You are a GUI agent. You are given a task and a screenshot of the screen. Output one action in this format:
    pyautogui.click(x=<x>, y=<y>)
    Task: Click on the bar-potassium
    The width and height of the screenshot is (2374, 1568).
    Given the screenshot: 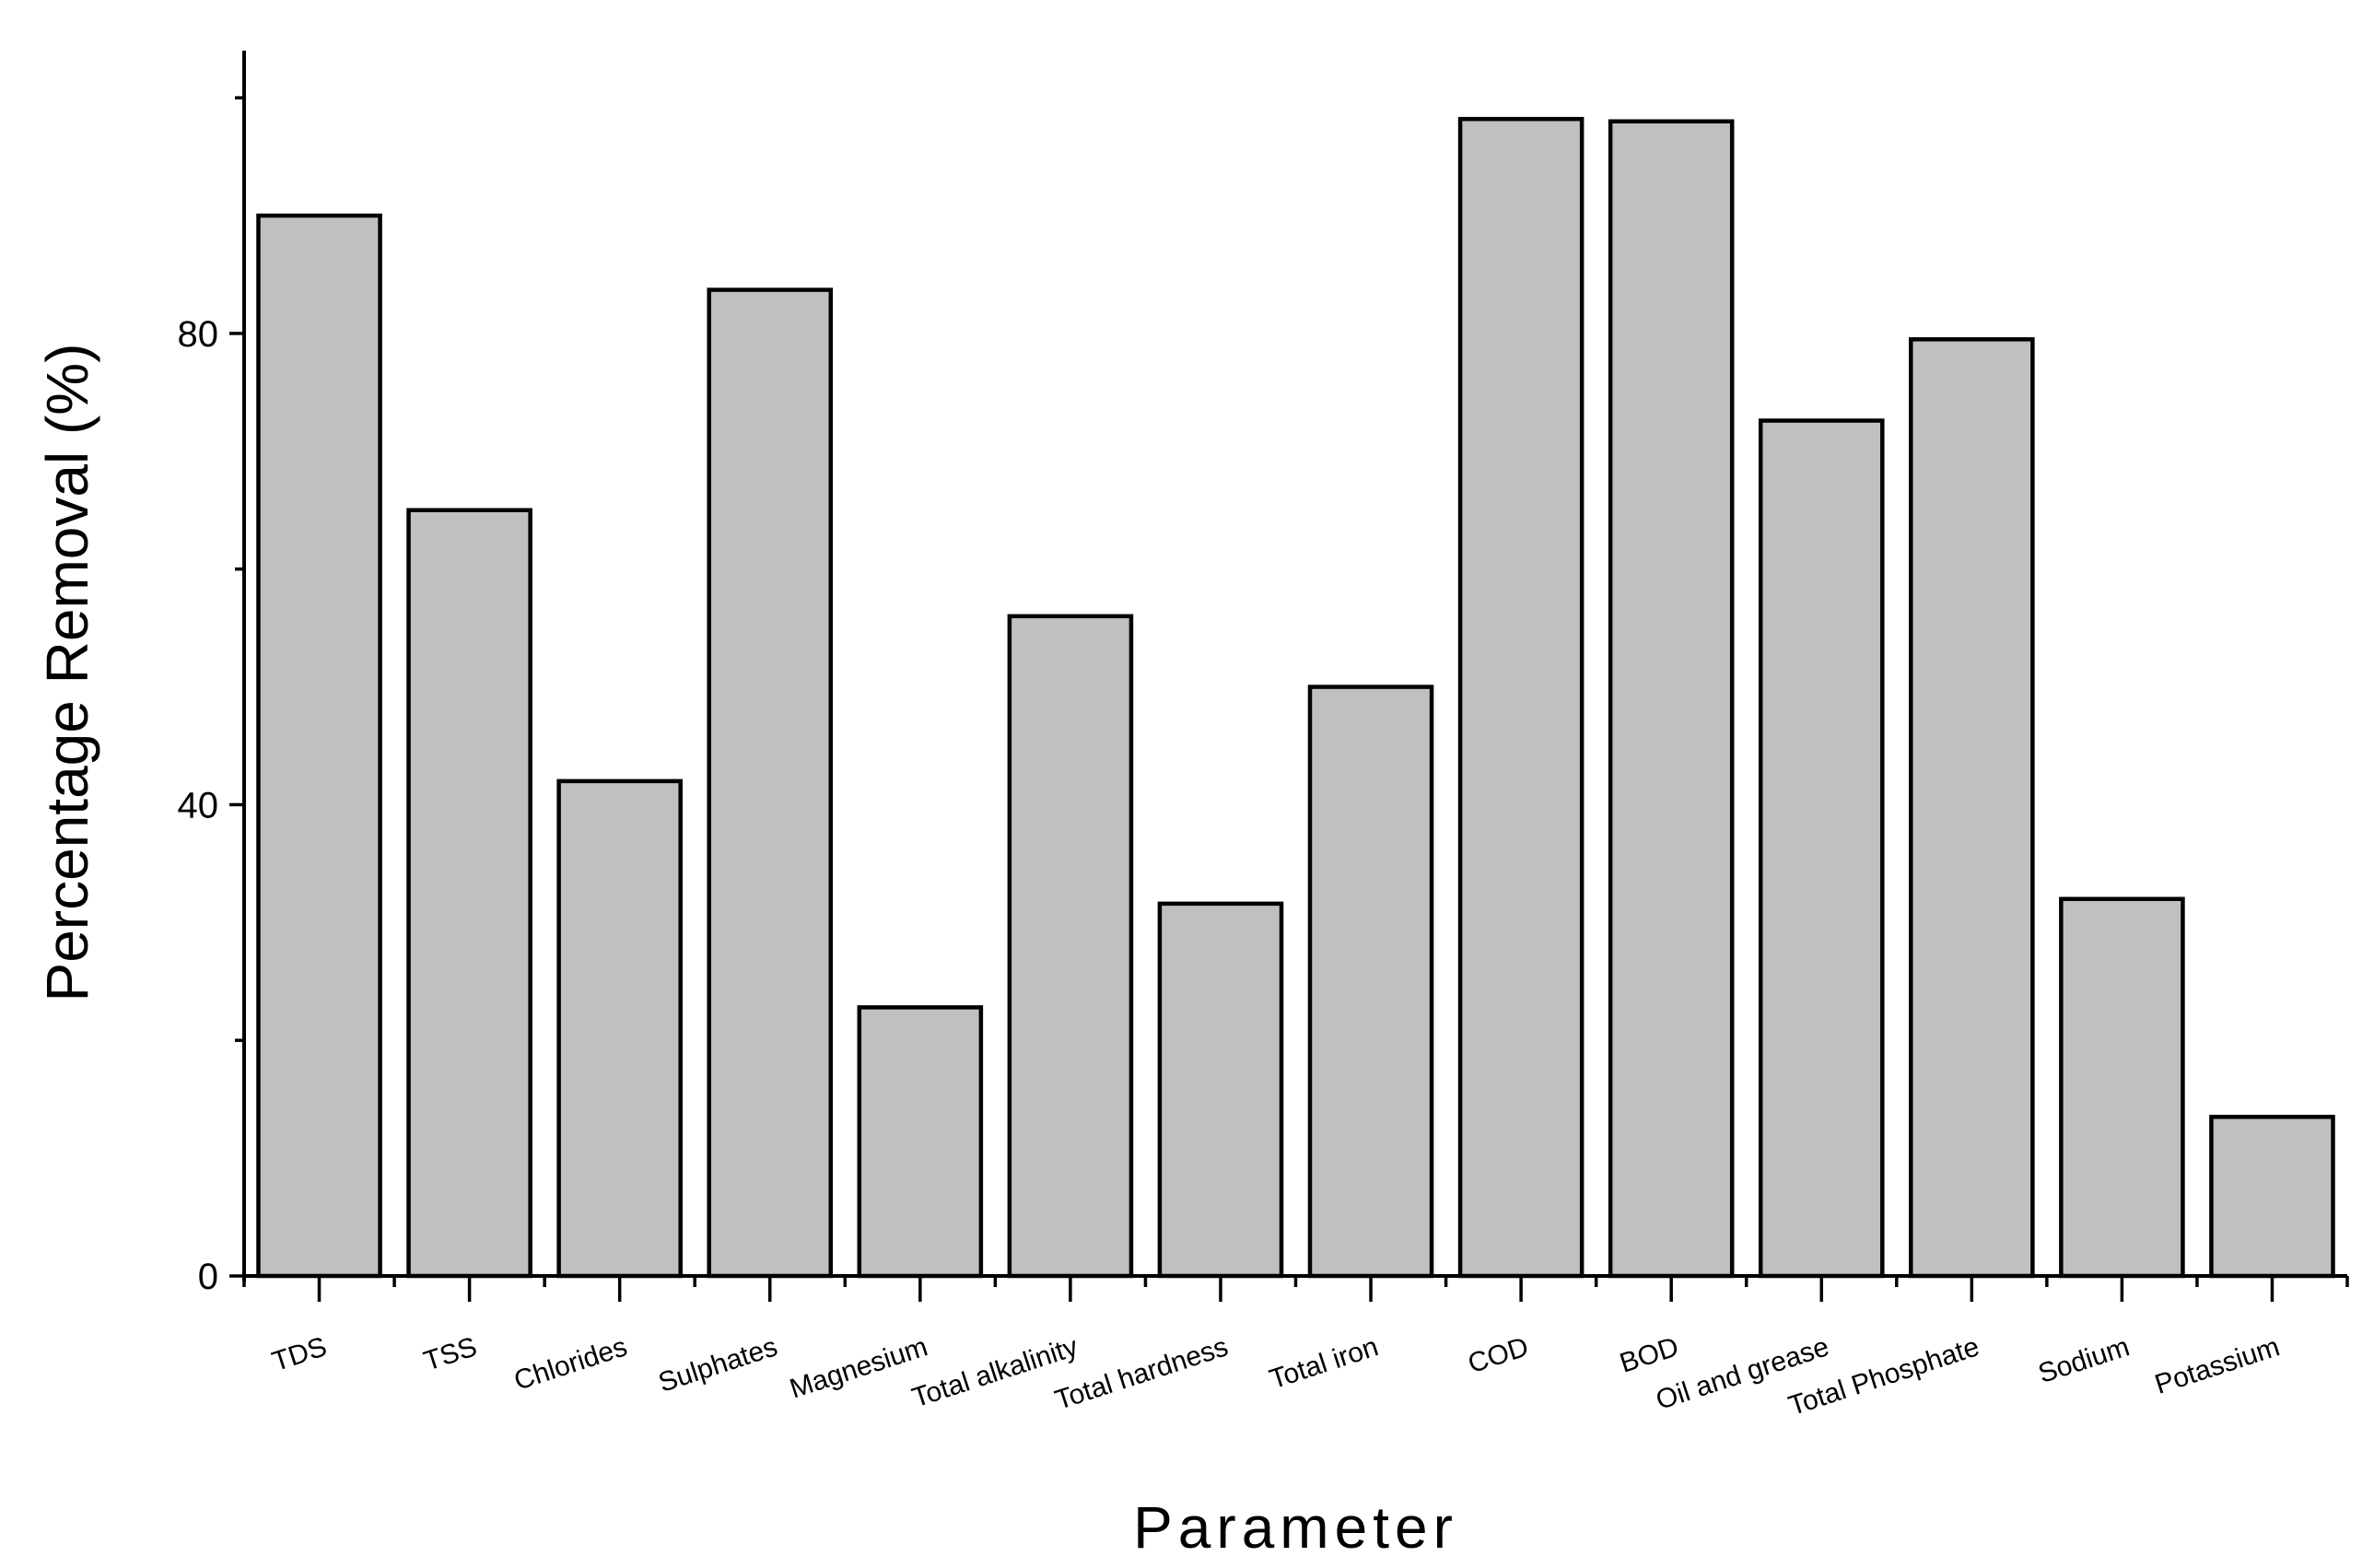 What is the action you would take?
    pyautogui.click(x=2272, y=1197)
    